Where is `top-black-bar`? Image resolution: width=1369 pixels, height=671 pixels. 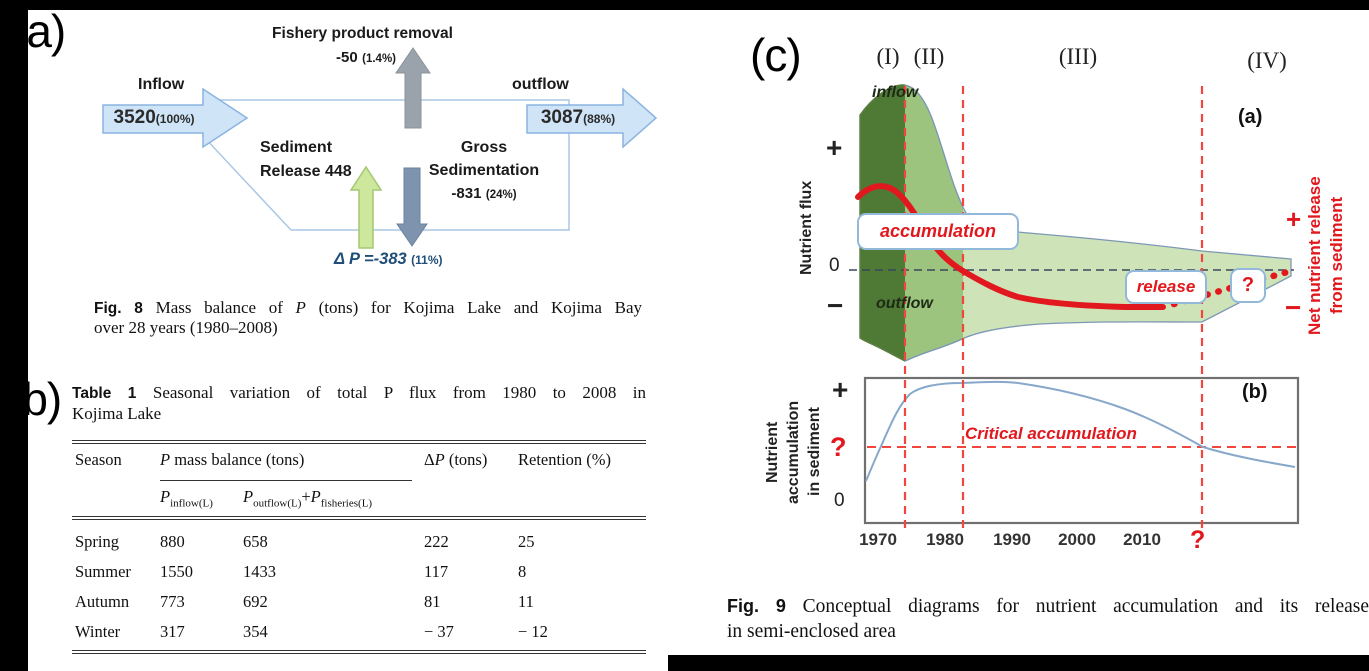
top-black-bar is located at coordinates (684, 5).